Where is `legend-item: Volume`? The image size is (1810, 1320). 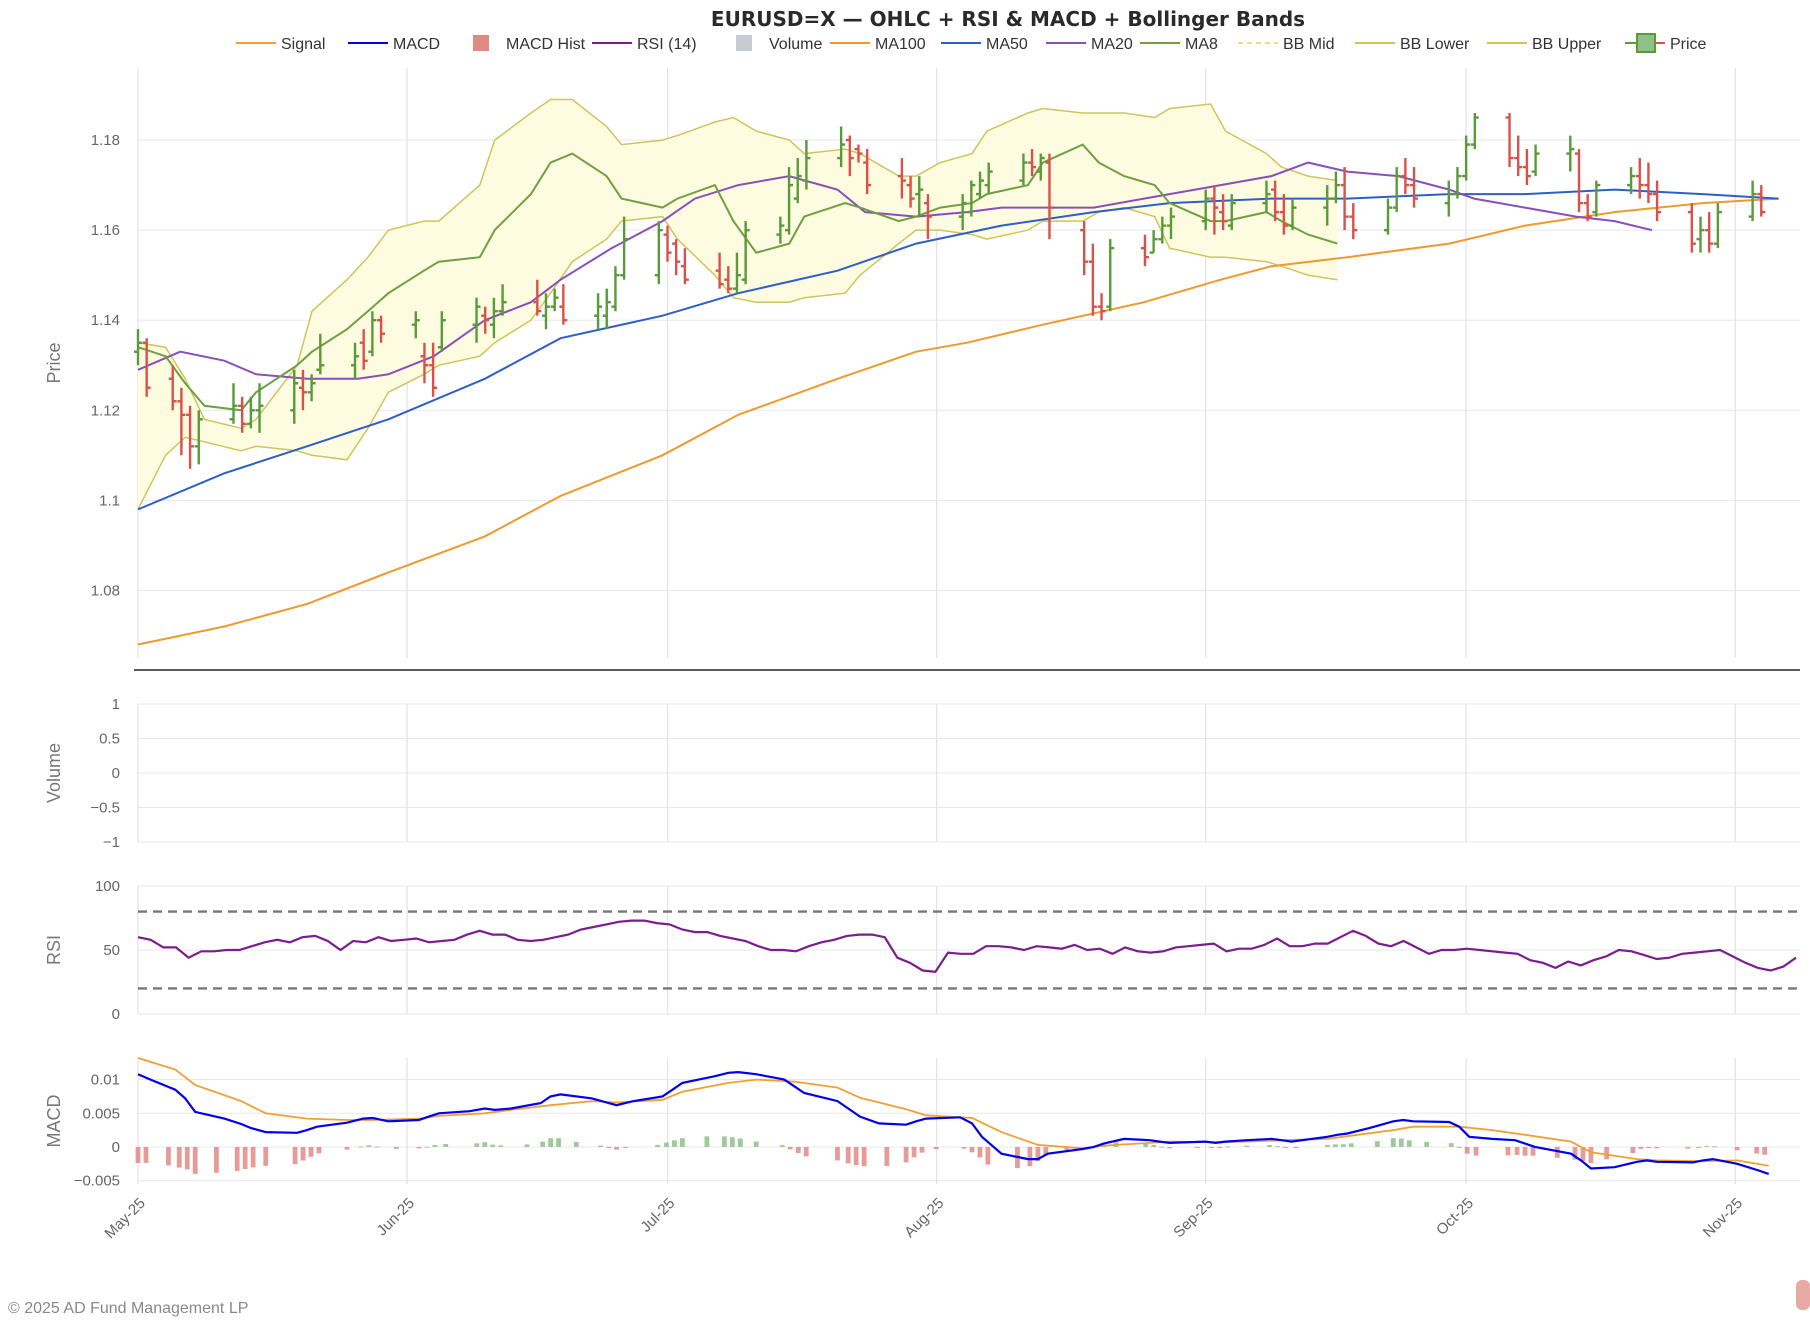
legend-item: Volume is located at coordinates (779, 44).